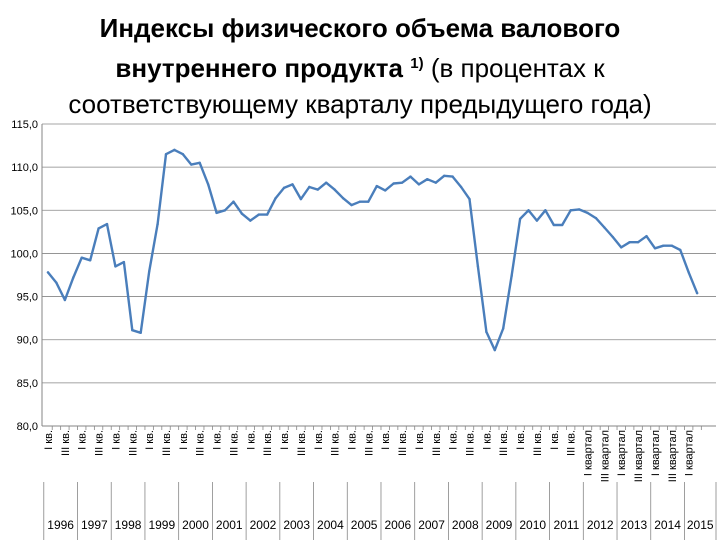  Describe the element at coordinates (465, 525) in the screenshot. I see `year-label: 2008` at that location.